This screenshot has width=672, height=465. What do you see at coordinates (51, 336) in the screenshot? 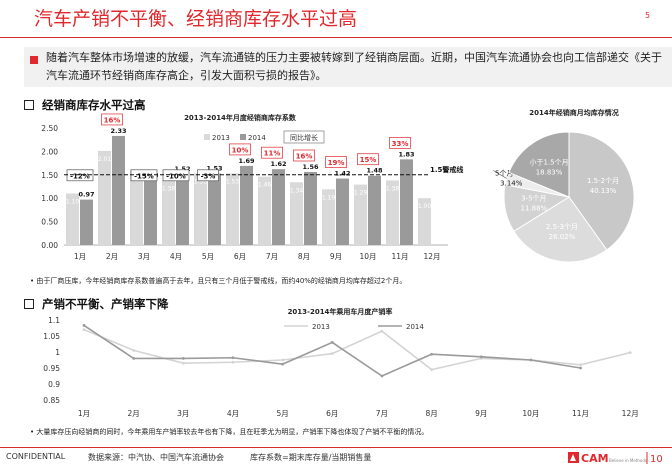
I see `y-tick-label: 1.05` at bounding box center [51, 336].